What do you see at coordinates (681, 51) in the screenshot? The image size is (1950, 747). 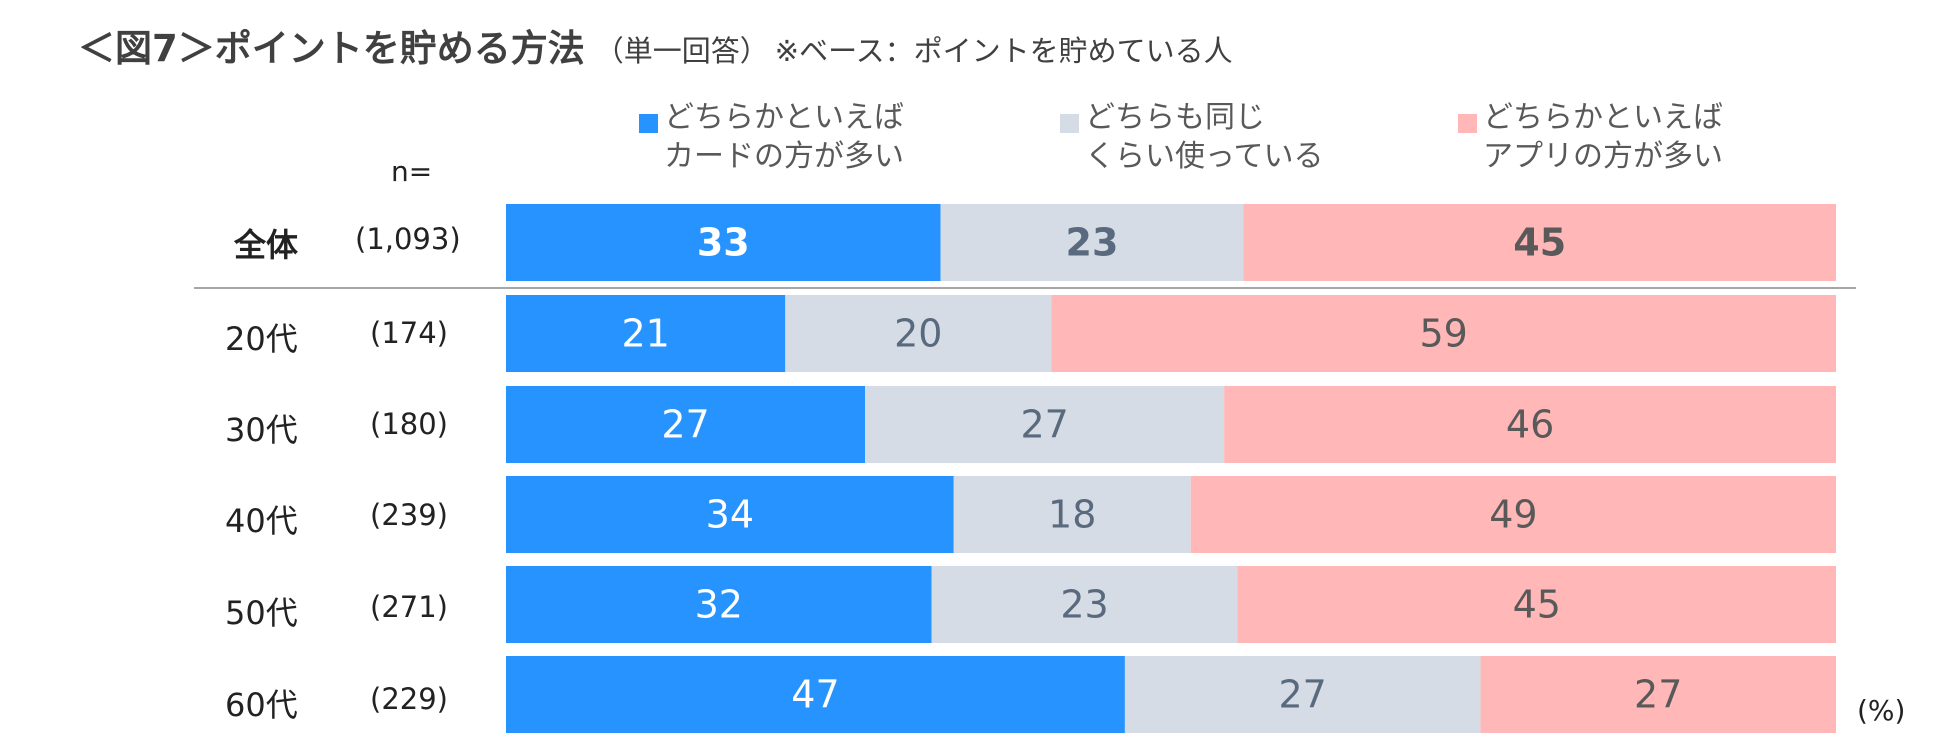 I see `chart-title-sub: （単一回答）` at bounding box center [681, 51].